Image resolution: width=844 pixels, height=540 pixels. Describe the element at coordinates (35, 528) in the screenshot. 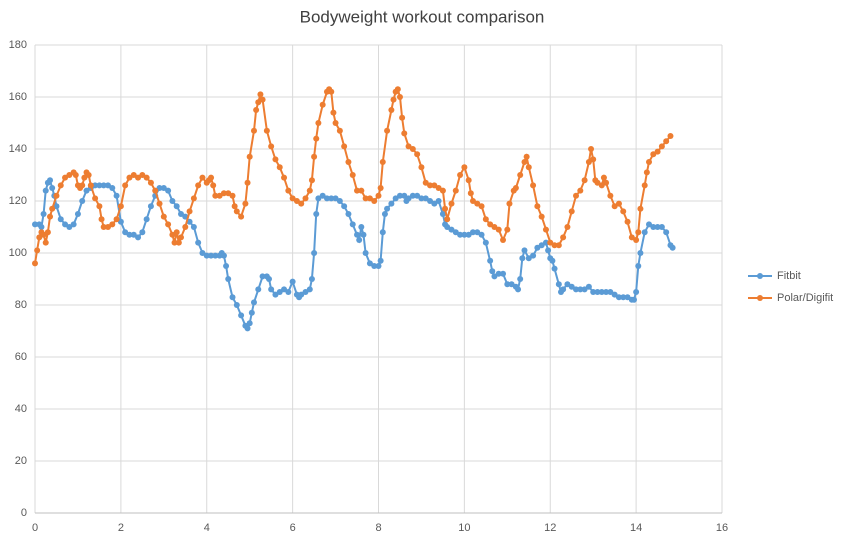

I see `x-tick-label: 0` at that location.